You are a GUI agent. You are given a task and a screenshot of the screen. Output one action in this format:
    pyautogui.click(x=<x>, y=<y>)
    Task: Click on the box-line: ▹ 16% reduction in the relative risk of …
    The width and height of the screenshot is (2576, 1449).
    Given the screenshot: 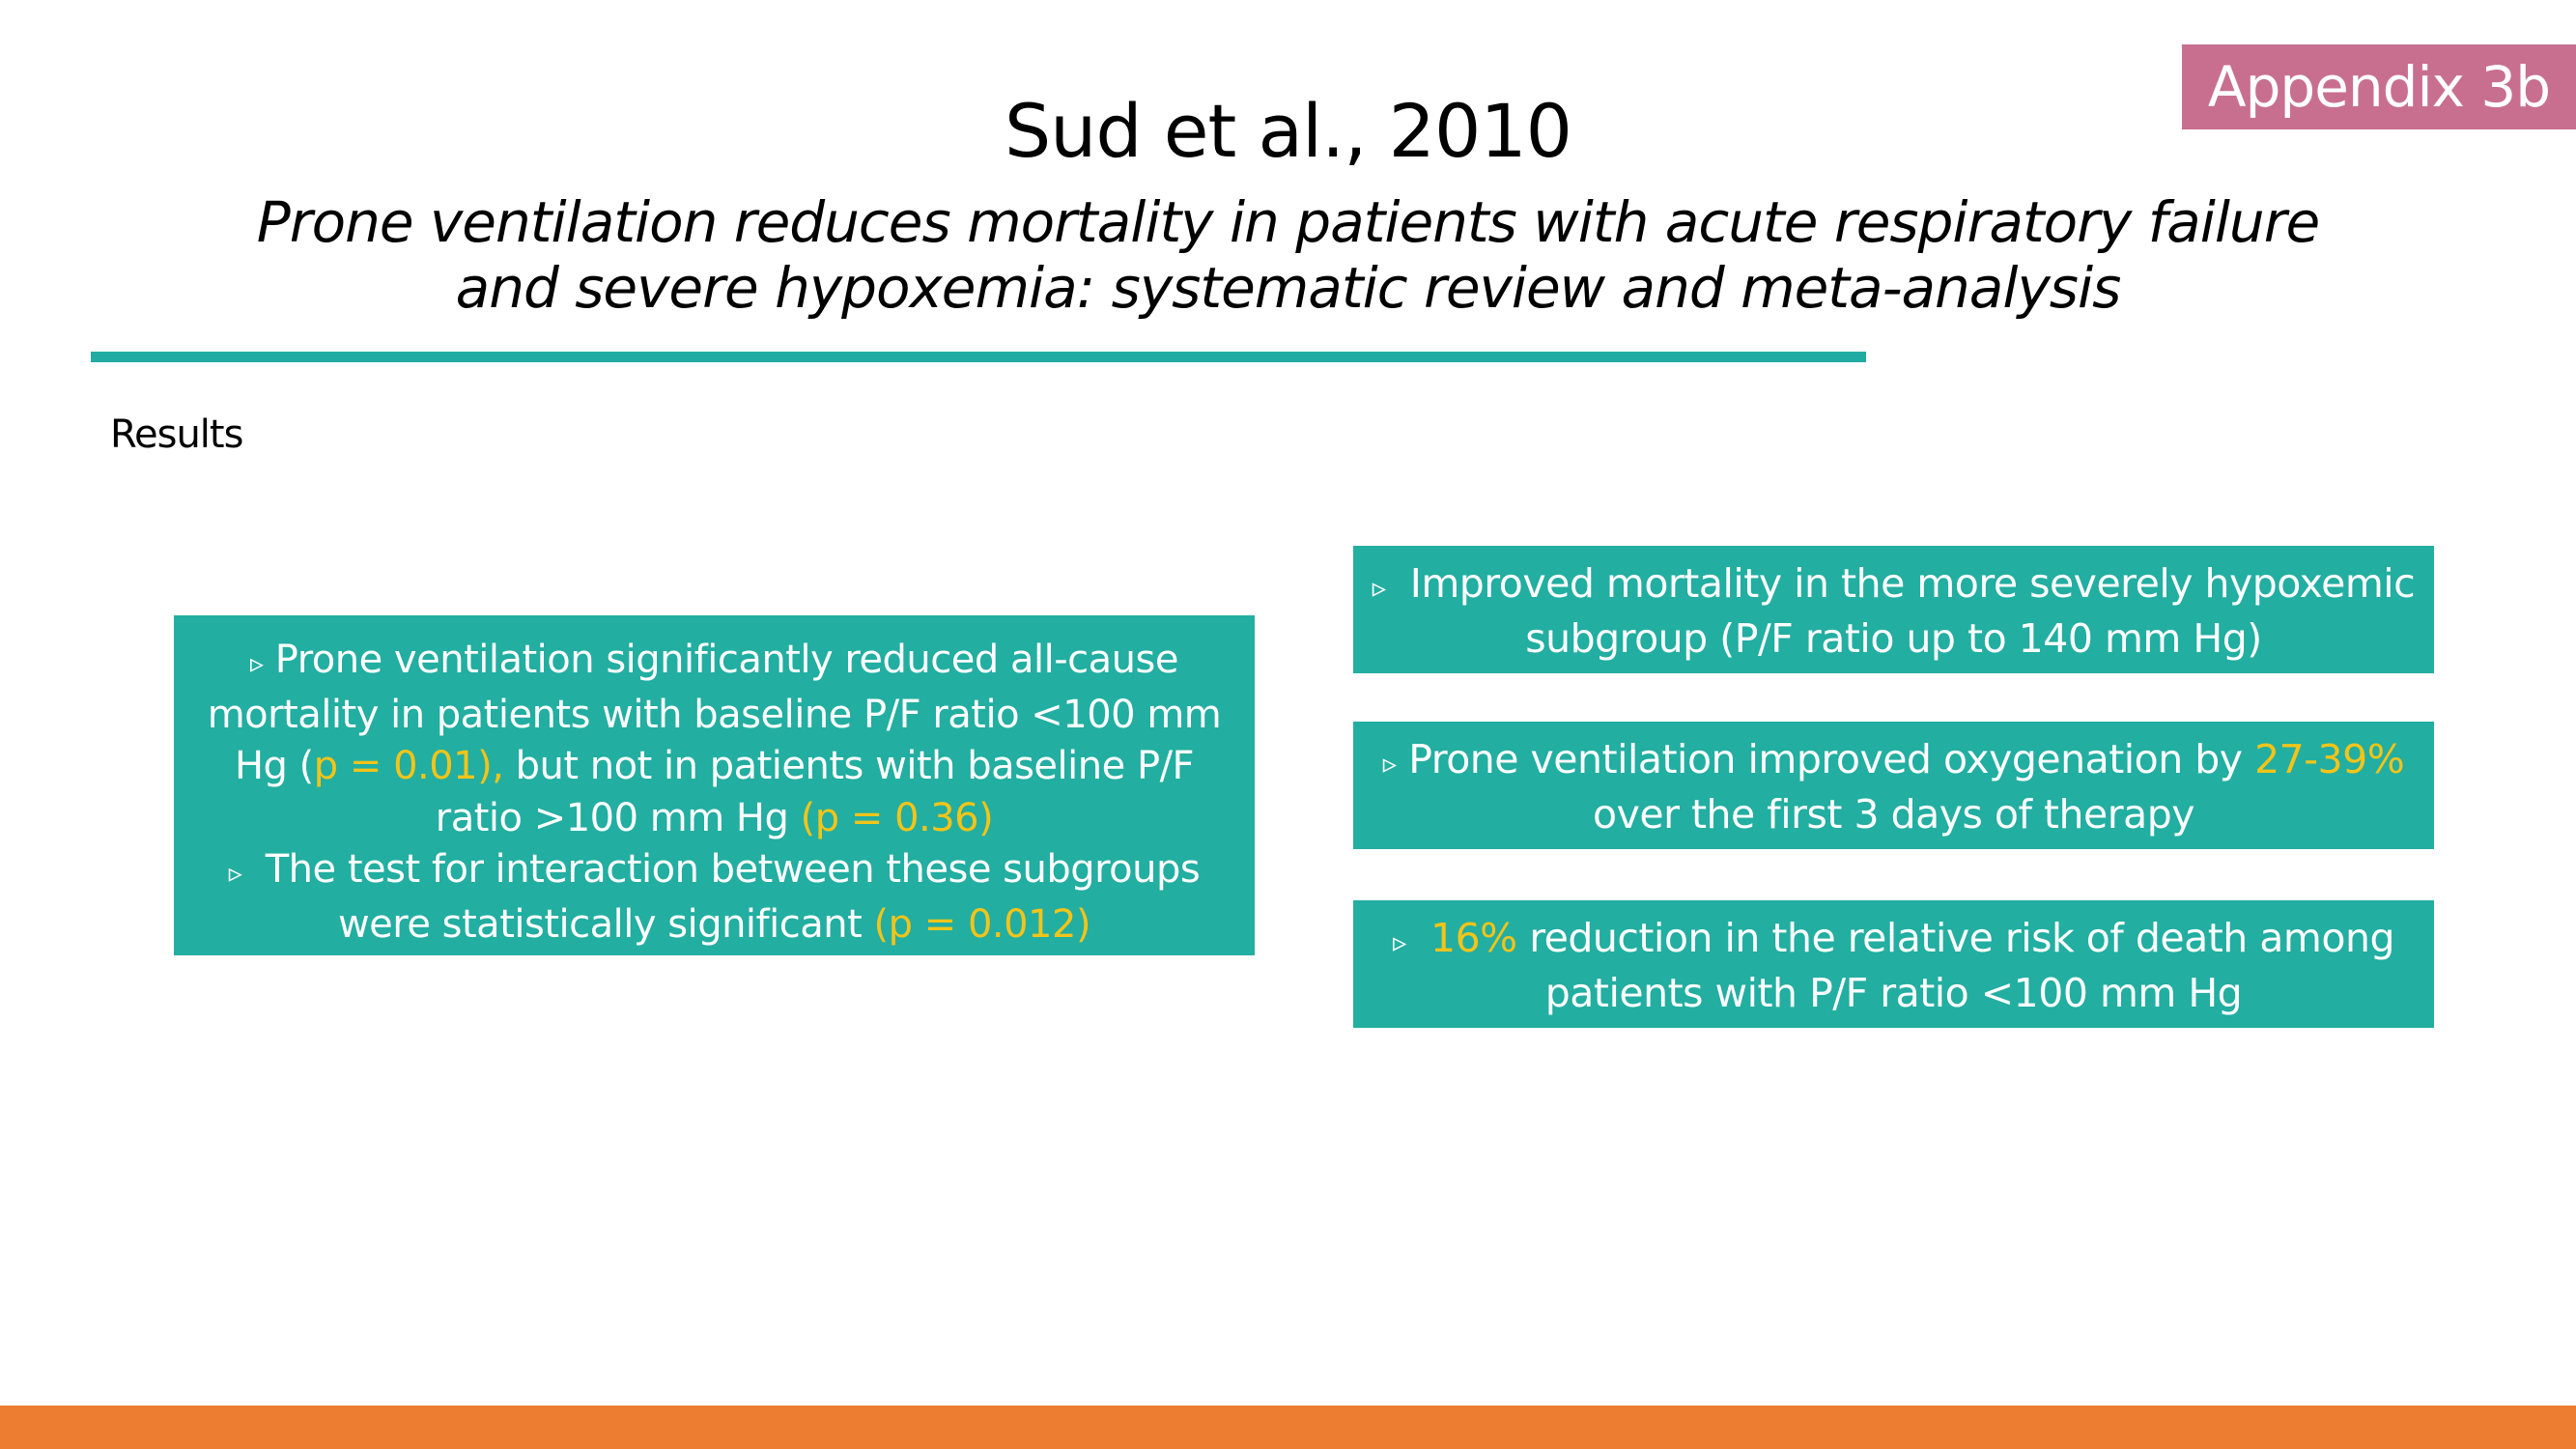 What is the action you would take?
    pyautogui.click(x=1893, y=940)
    